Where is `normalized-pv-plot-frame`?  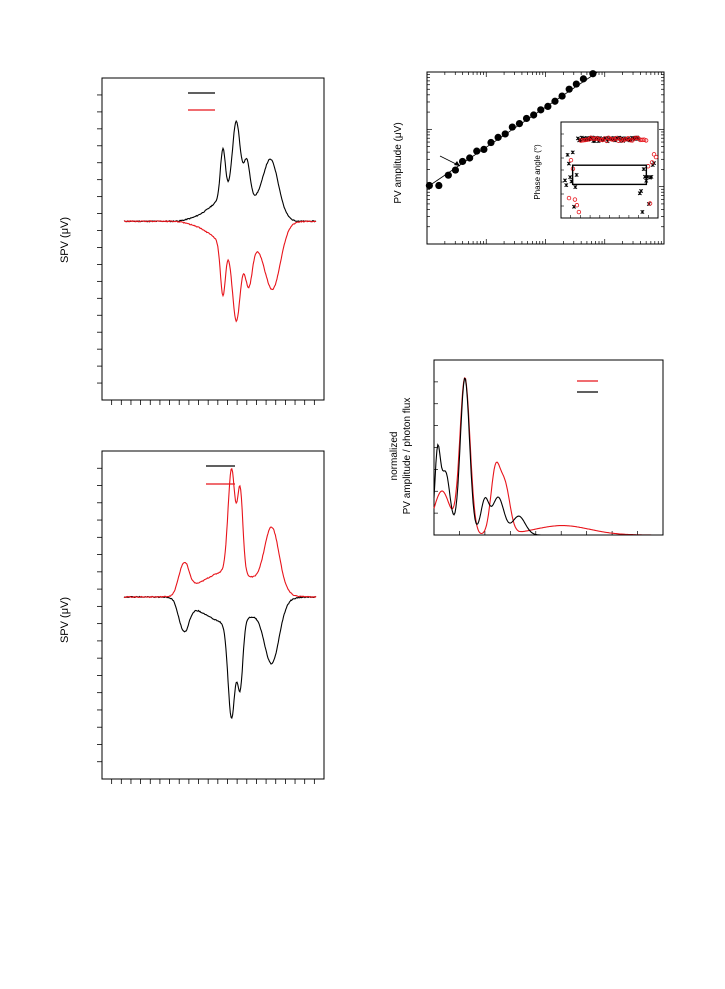 normalized-pv-plot-frame is located at coordinates (548, 447).